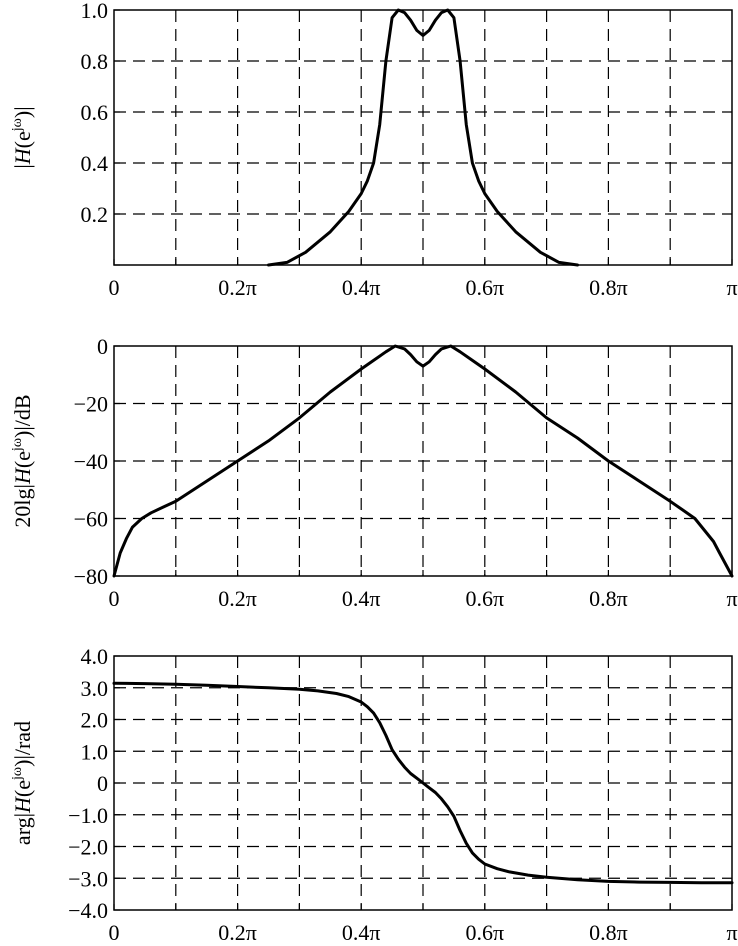 The height and width of the screenshot is (946, 738). What do you see at coordinates (22, 137) in the screenshot?
I see `y-axis-label: |H(ejω)|` at bounding box center [22, 137].